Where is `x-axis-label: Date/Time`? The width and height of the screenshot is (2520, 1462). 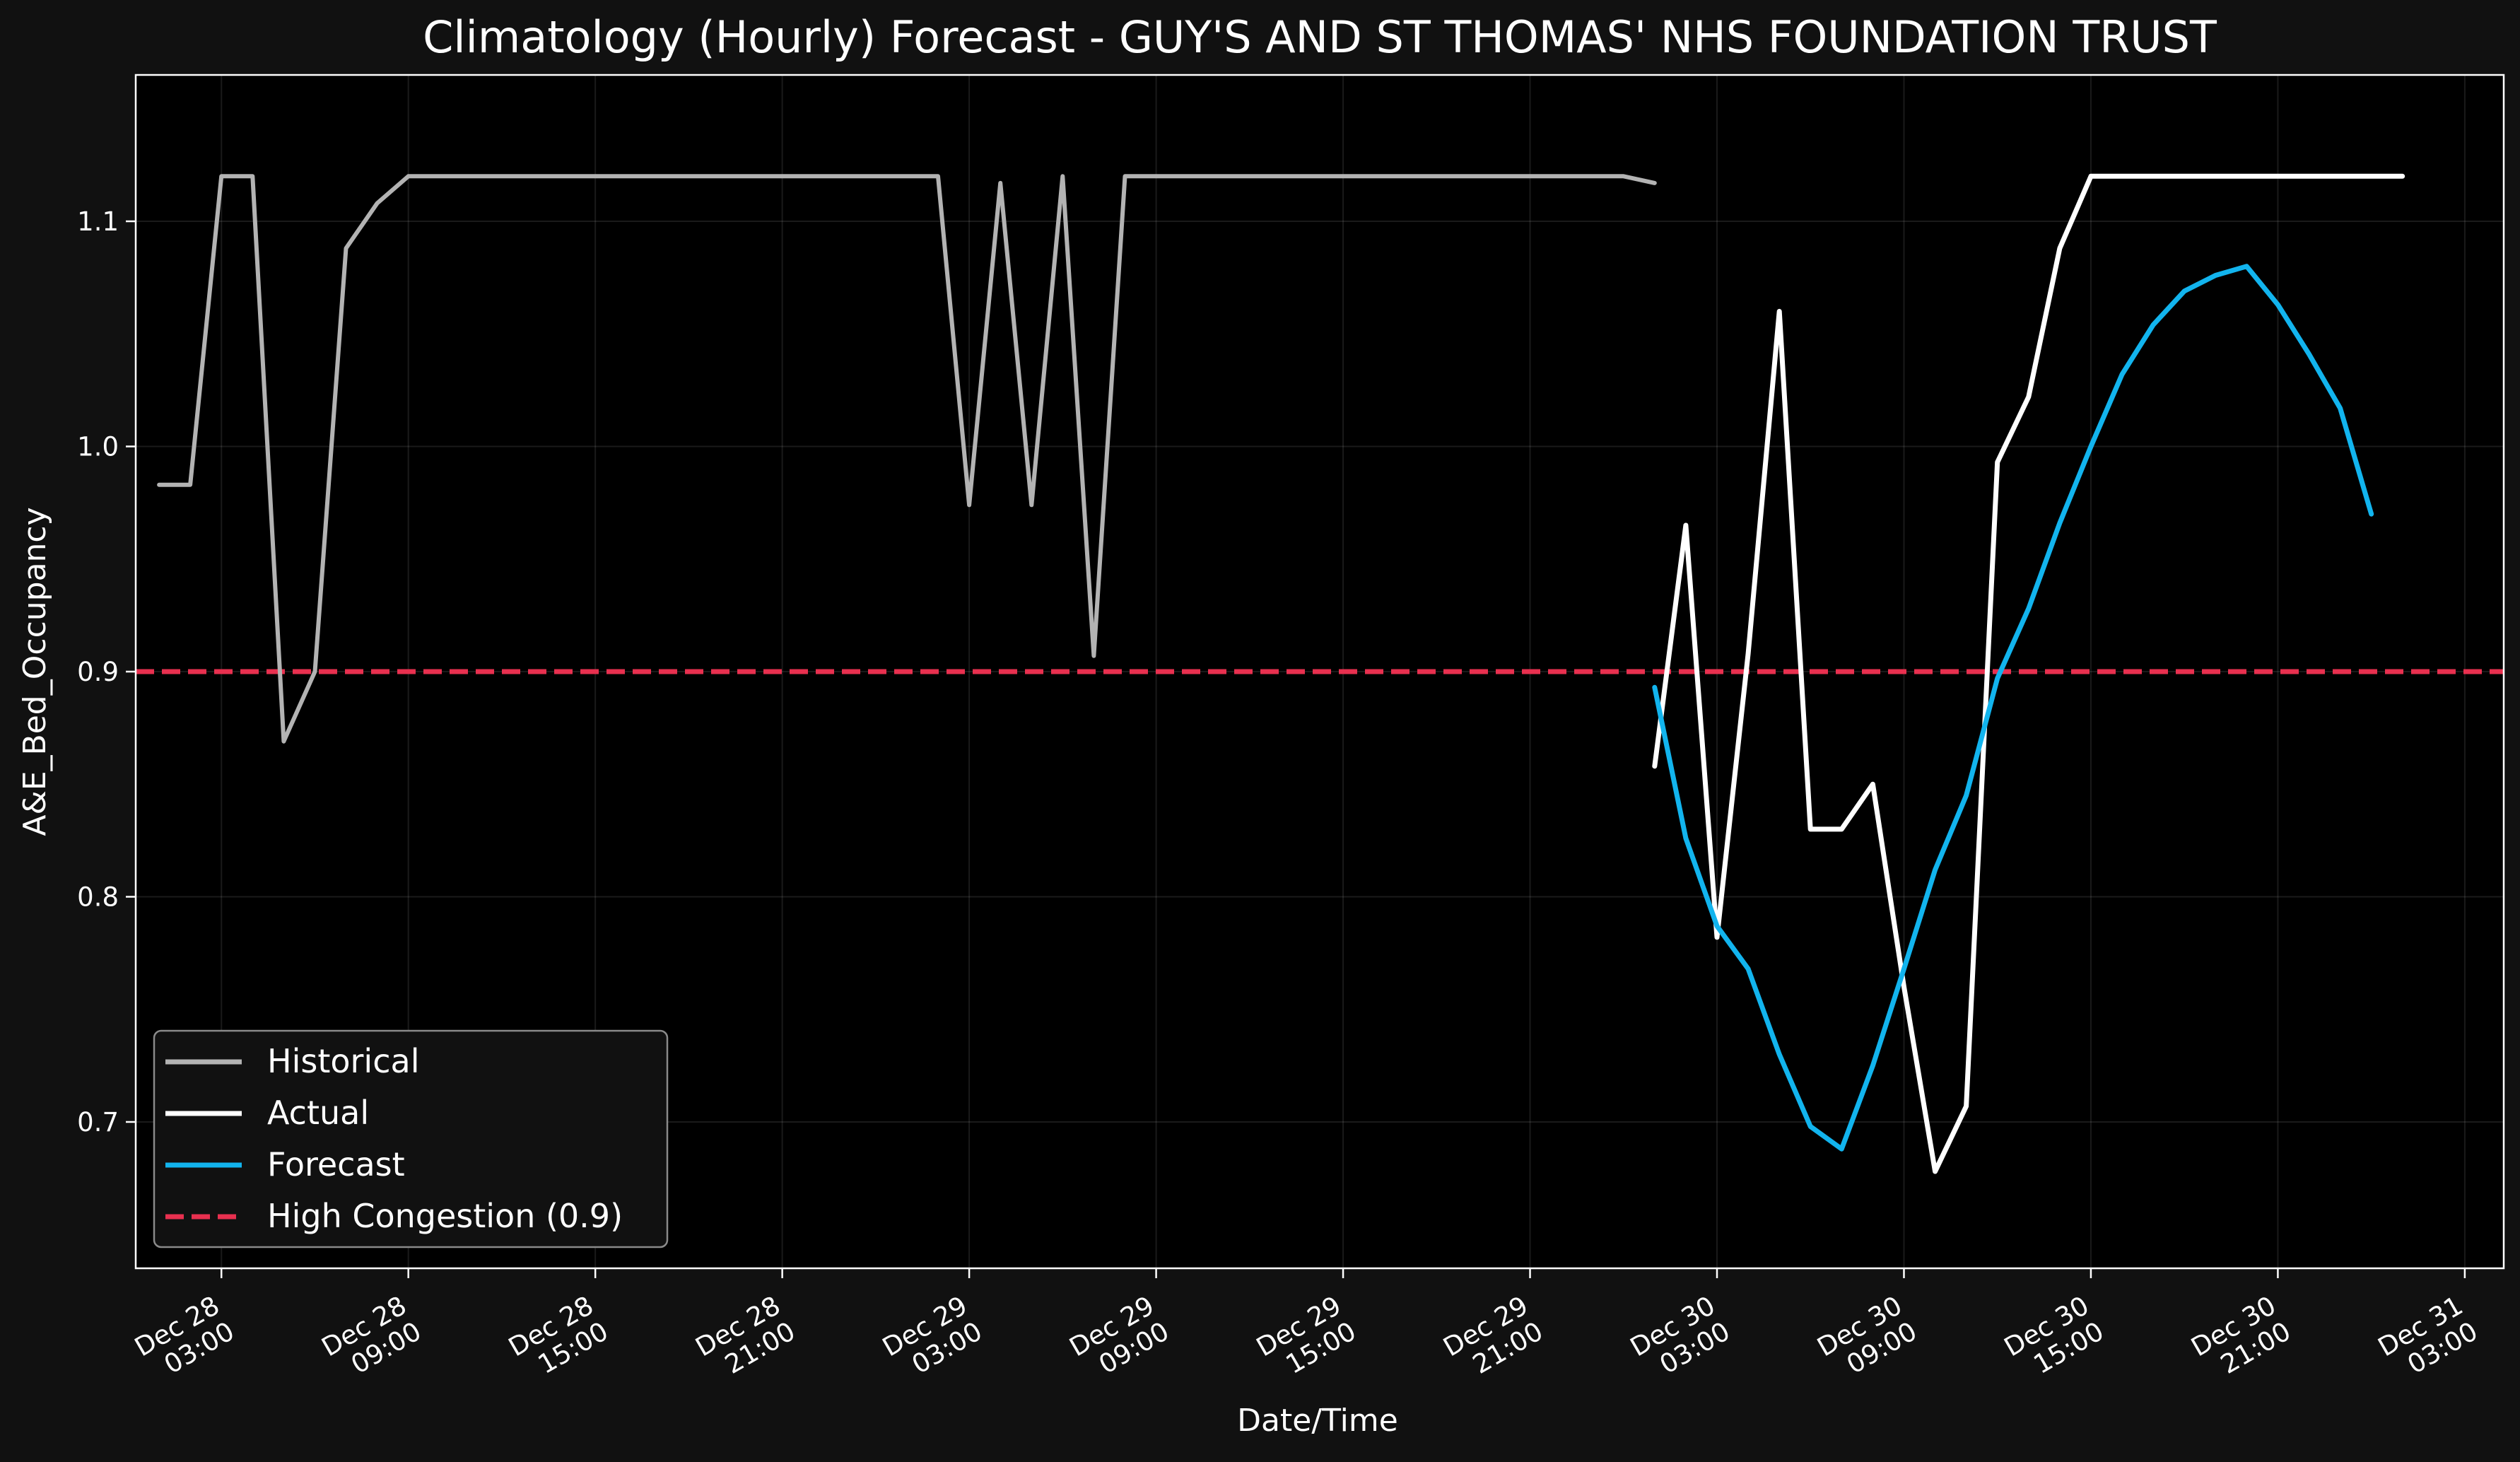 x-axis-label: Date/Time is located at coordinates (1318, 1421).